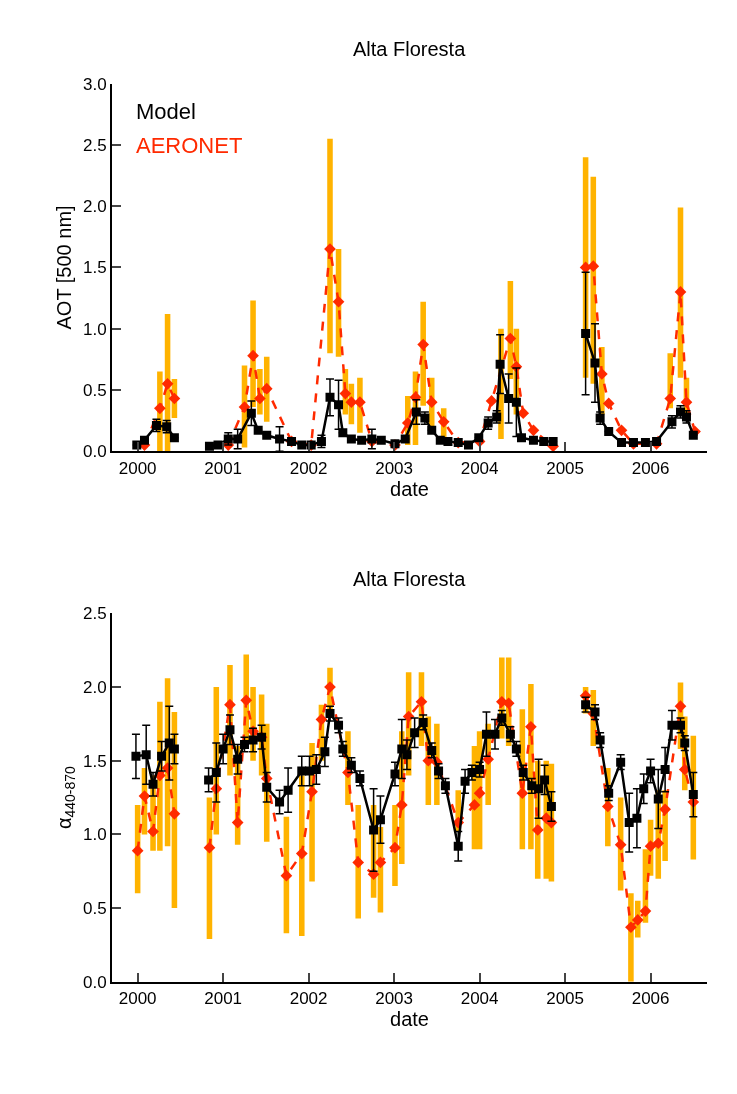 This screenshot has height=1094, width=737. What do you see at coordinates (650, 468) in the screenshot?
I see `x-tick-label: 2006` at bounding box center [650, 468].